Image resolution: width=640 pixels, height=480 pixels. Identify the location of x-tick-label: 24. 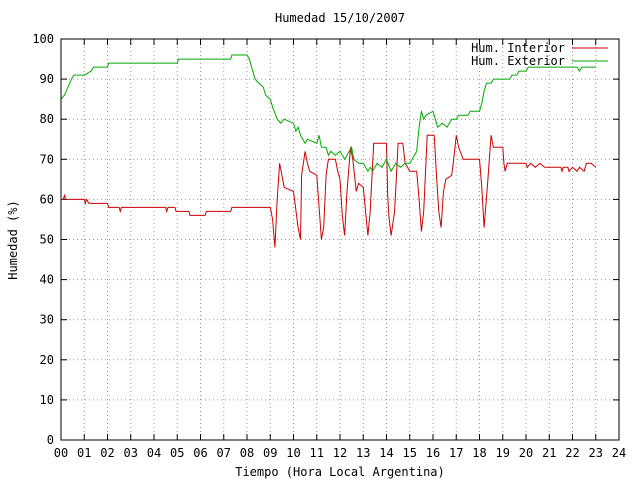
(619, 453).